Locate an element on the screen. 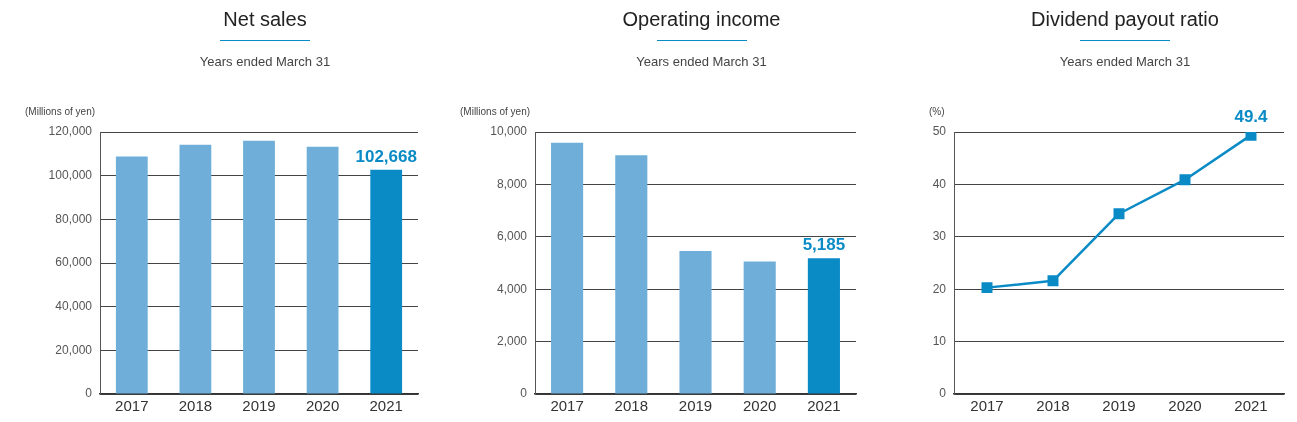  y-tick-label: 8,000 is located at coordinates (512, 183).